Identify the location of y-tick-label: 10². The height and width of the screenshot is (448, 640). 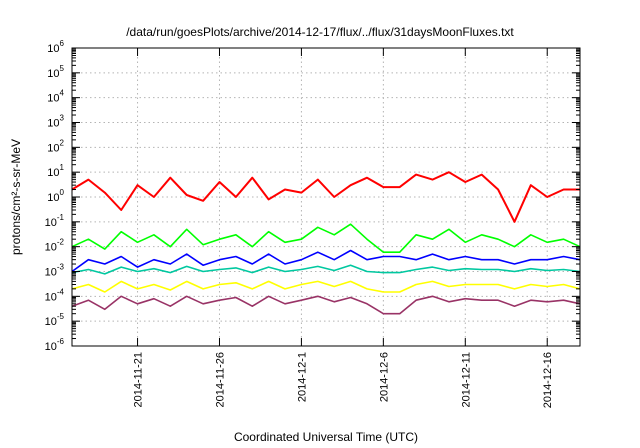
(55, 146).